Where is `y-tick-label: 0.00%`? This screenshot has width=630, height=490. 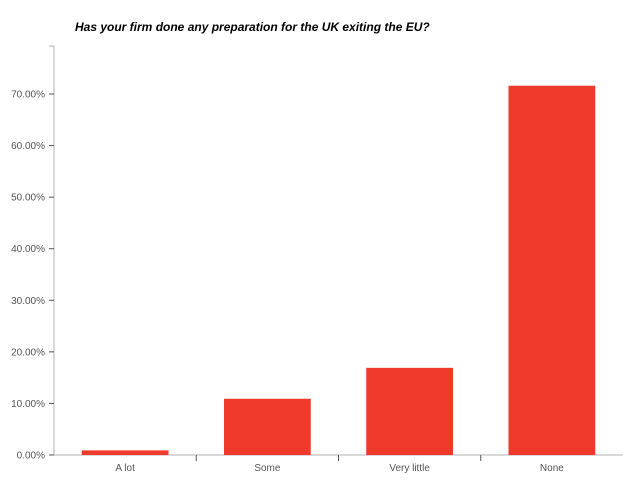 y-tick-label: 0.00% is located at coordinates (31, 456).